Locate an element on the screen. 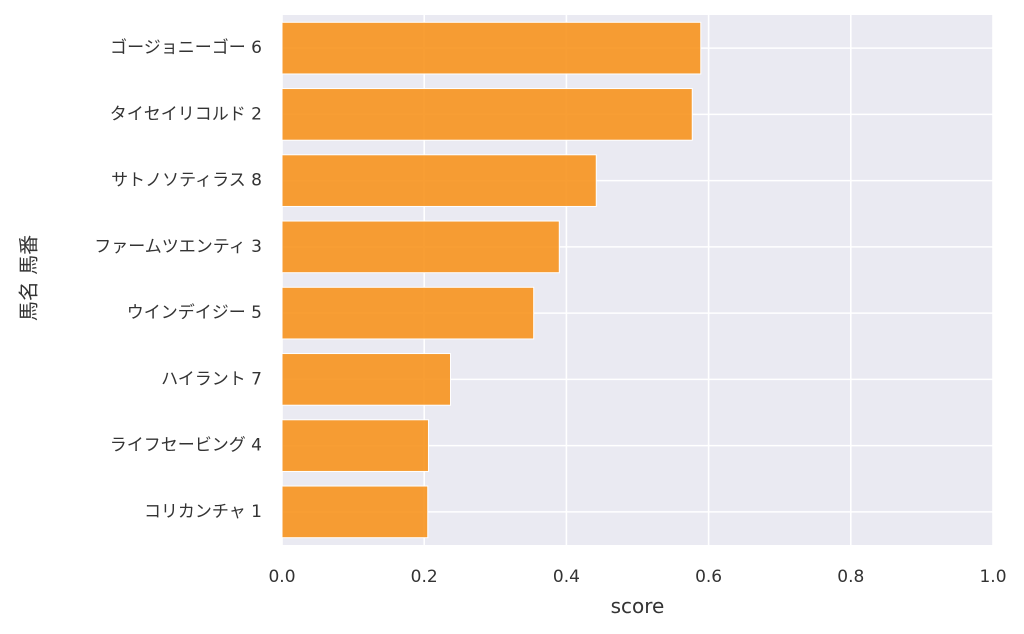 The image size is (1024, 634). y-tick-label: ウインデイジー 5 is located at coordinates (194, 312).